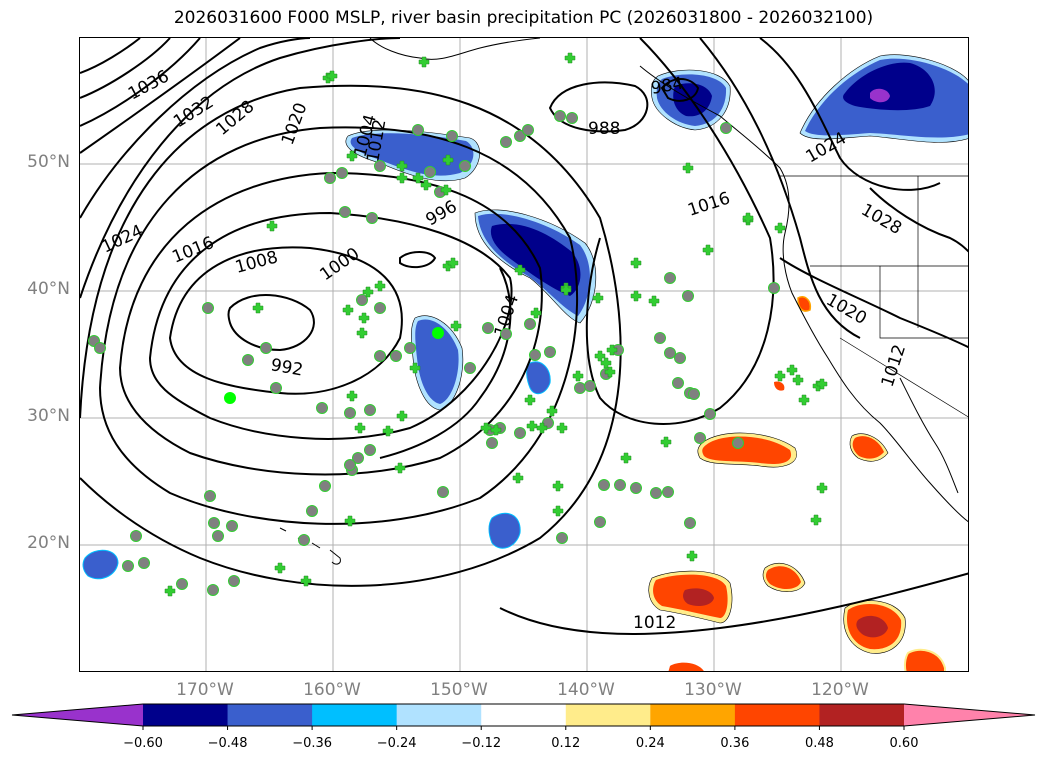 This screenshot has height=765, width=1047. I want to click on isobar-label: 1012, so click(654, 623).